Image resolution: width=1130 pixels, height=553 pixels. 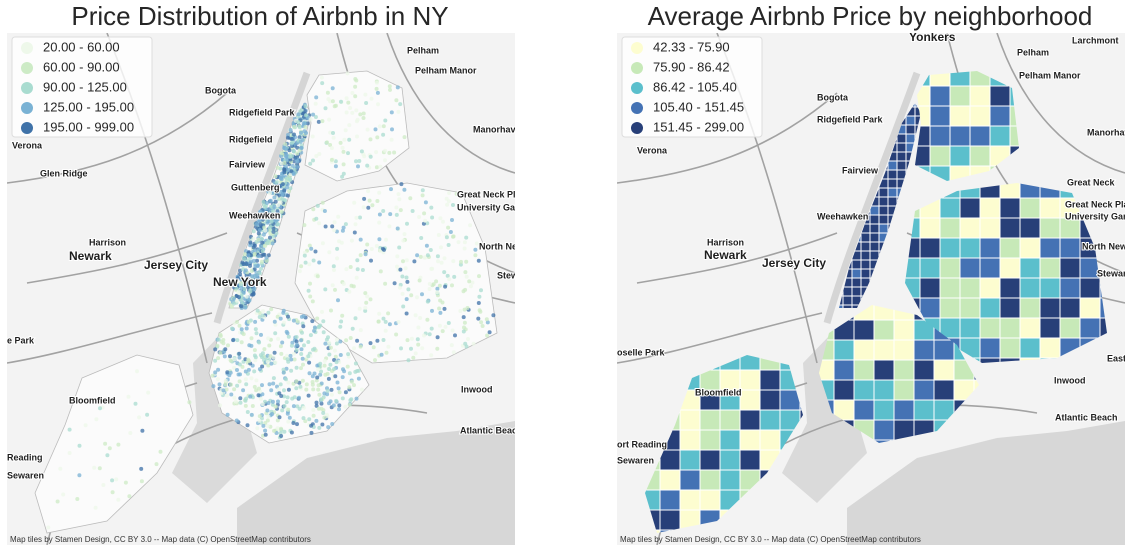 What do you see at coordinates (833, 97) in the screenshot?
I see `place-label: Bogota` at bounding box center [833, 97].